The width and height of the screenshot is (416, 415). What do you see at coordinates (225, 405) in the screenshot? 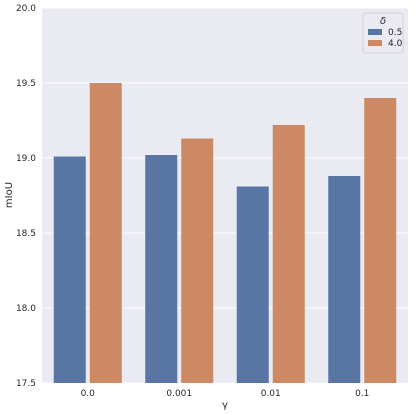
I see `x-axis-label: γ` at bounding box center [225, 405].